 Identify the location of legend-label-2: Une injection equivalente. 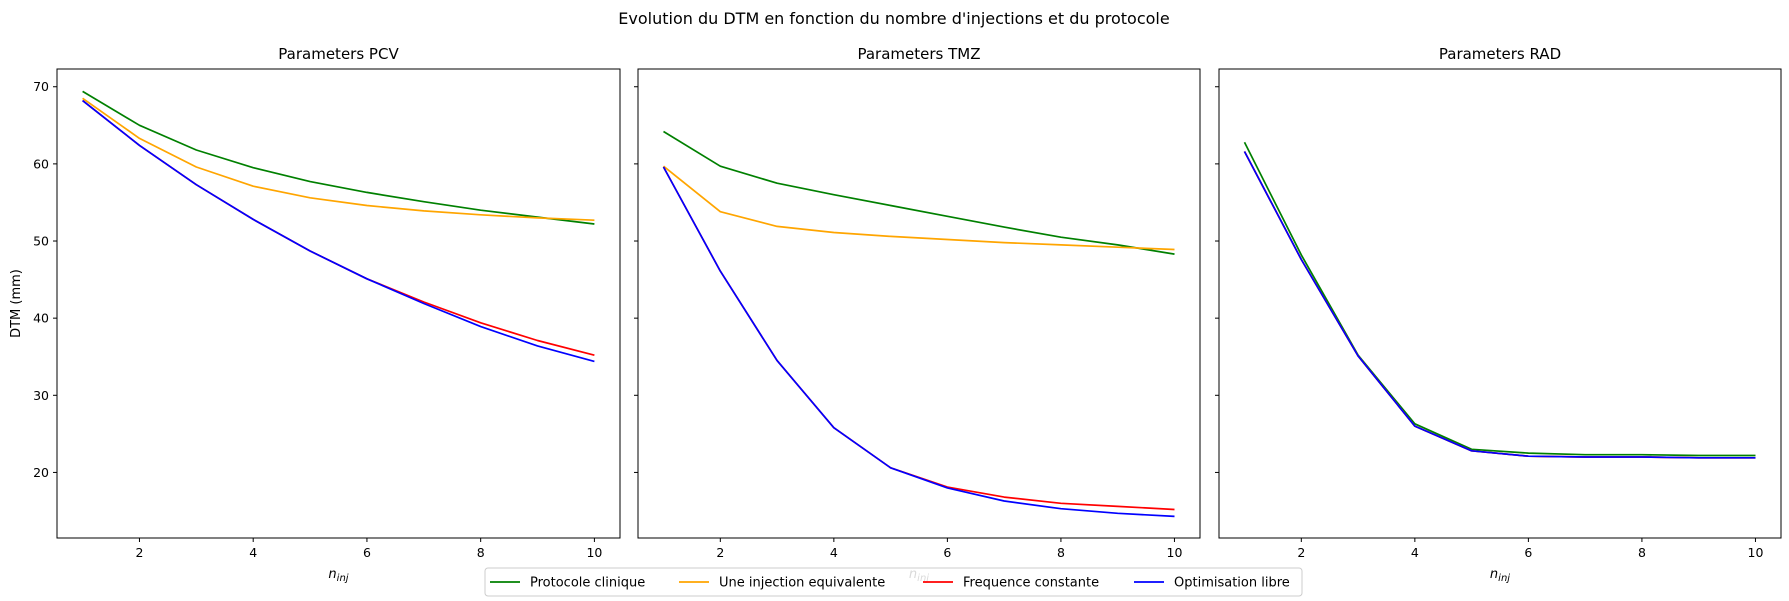
(802, 583).